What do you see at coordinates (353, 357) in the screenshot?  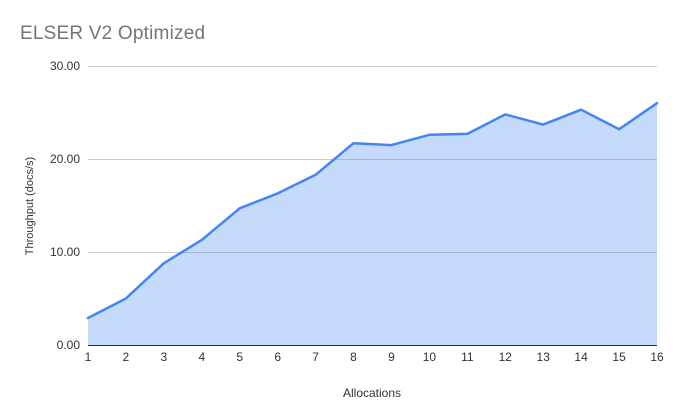 I see `x-tick-label-8: 8` at bounding box center [353, 357].